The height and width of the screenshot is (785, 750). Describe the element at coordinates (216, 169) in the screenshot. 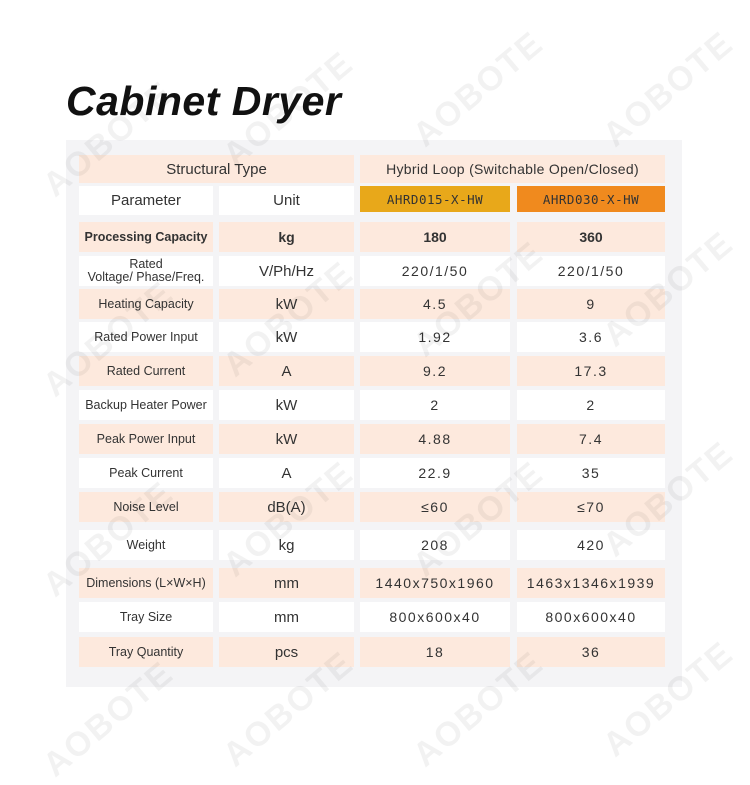

I see `structural-type-label: Structural Type` at that location.